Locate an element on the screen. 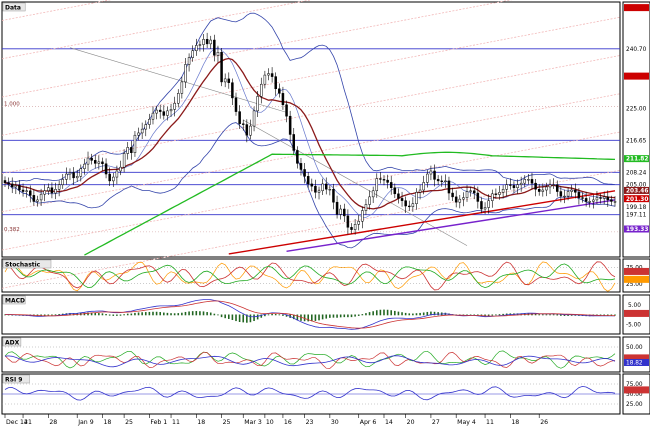  x-tick-label: Mar 3 is located at coordinates (253, 422).